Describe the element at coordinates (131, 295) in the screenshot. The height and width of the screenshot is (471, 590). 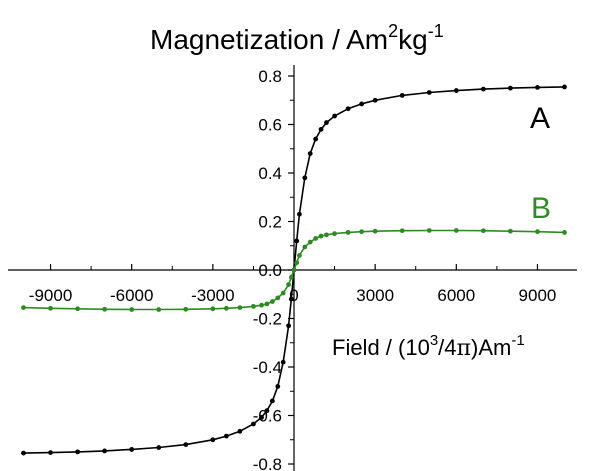
I see `x-tick-label: -6000` at that location.